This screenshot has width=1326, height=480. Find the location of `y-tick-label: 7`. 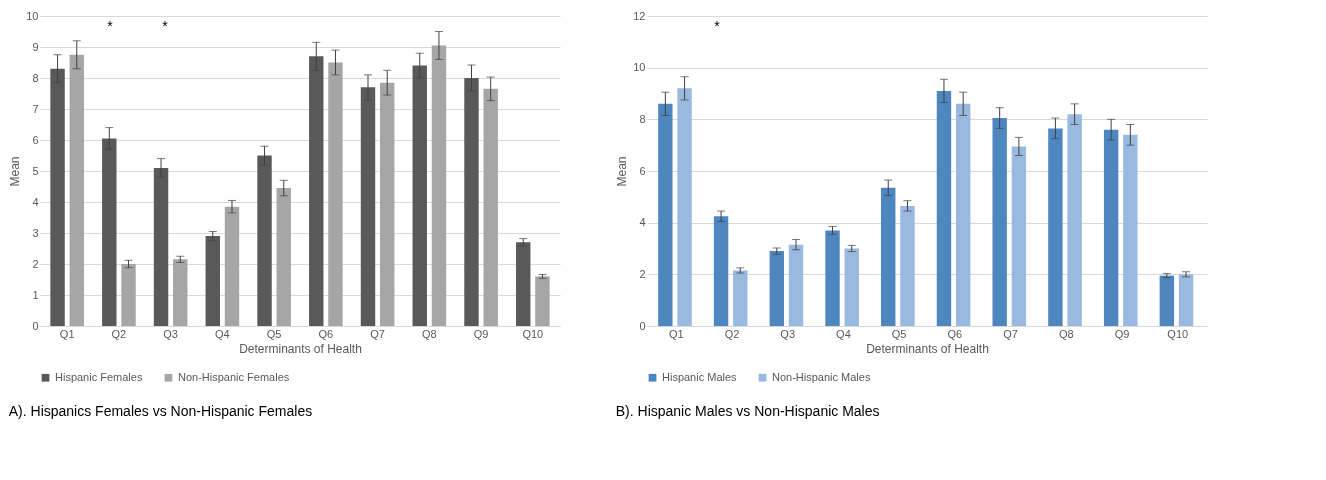

y-tick-label: 7 is located at coordinates (35, 108).